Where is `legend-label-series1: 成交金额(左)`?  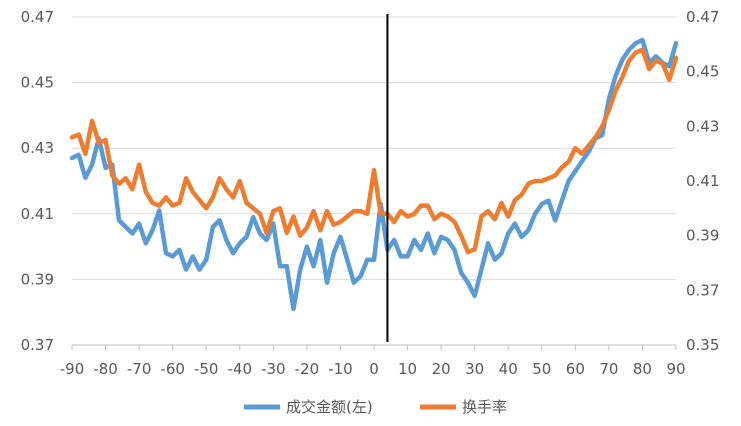 legend-label-series1: 成交金额(左) is located at coordinates (329, 407).